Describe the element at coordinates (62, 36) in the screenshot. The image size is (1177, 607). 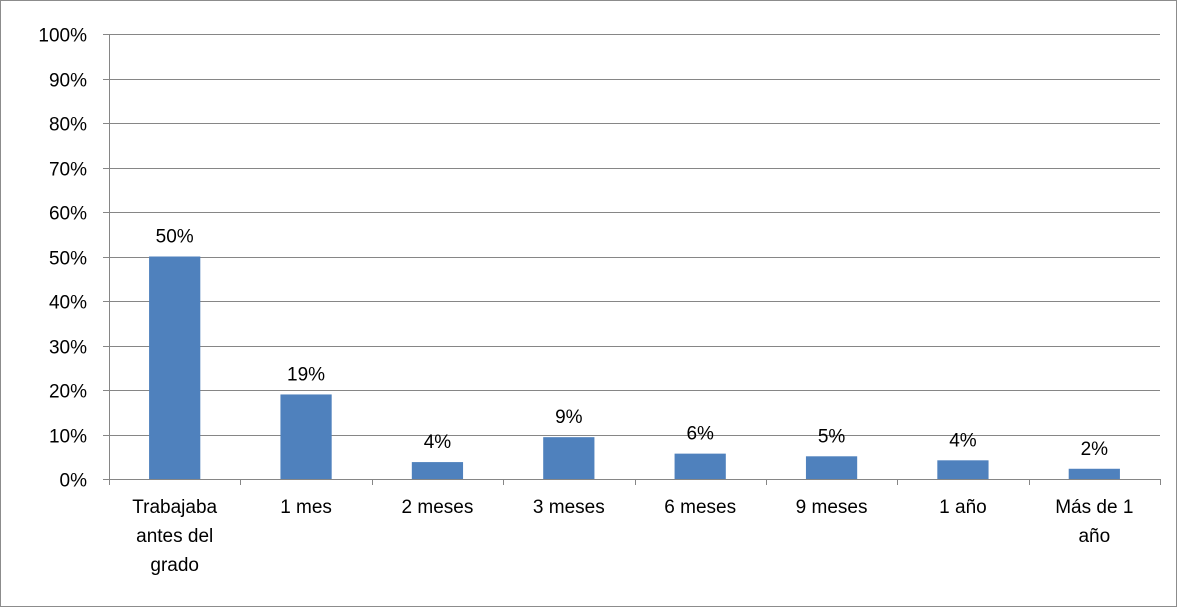
I see `y-tick-label: 100%` at that location.